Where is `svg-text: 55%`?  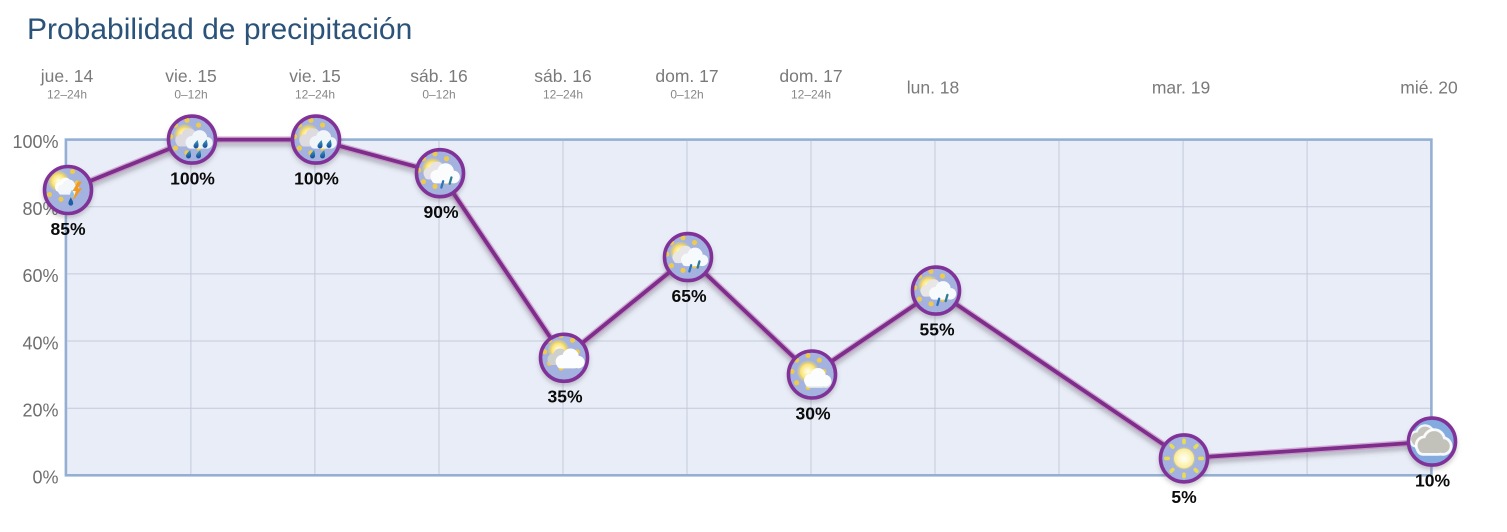
svg-text: 55% is located at coordinates (936, 329).